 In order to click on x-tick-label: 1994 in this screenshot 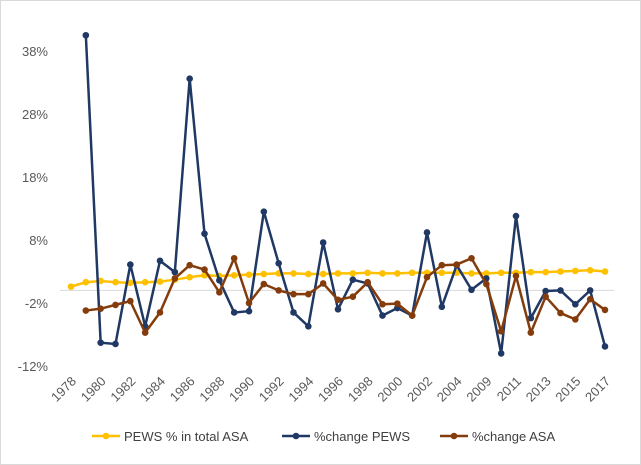, I will do `click(300, 389)`.